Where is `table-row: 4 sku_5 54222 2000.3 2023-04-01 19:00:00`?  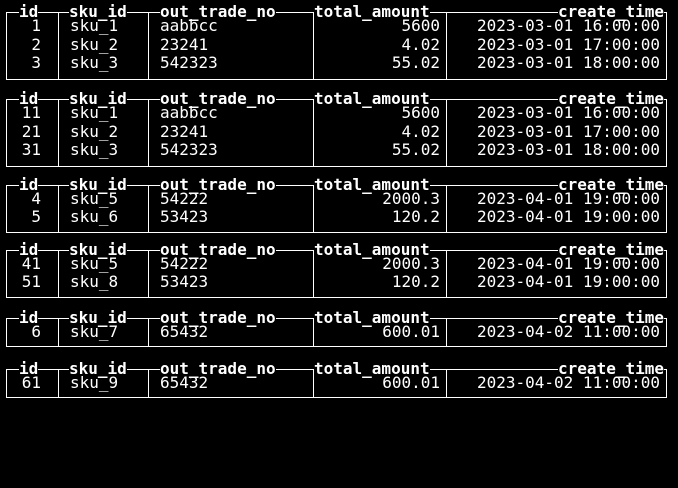
table-row: 4 sku_5 54222 2000.3 2023-04-01 19:00:00 is located at coordinates (336, 199).